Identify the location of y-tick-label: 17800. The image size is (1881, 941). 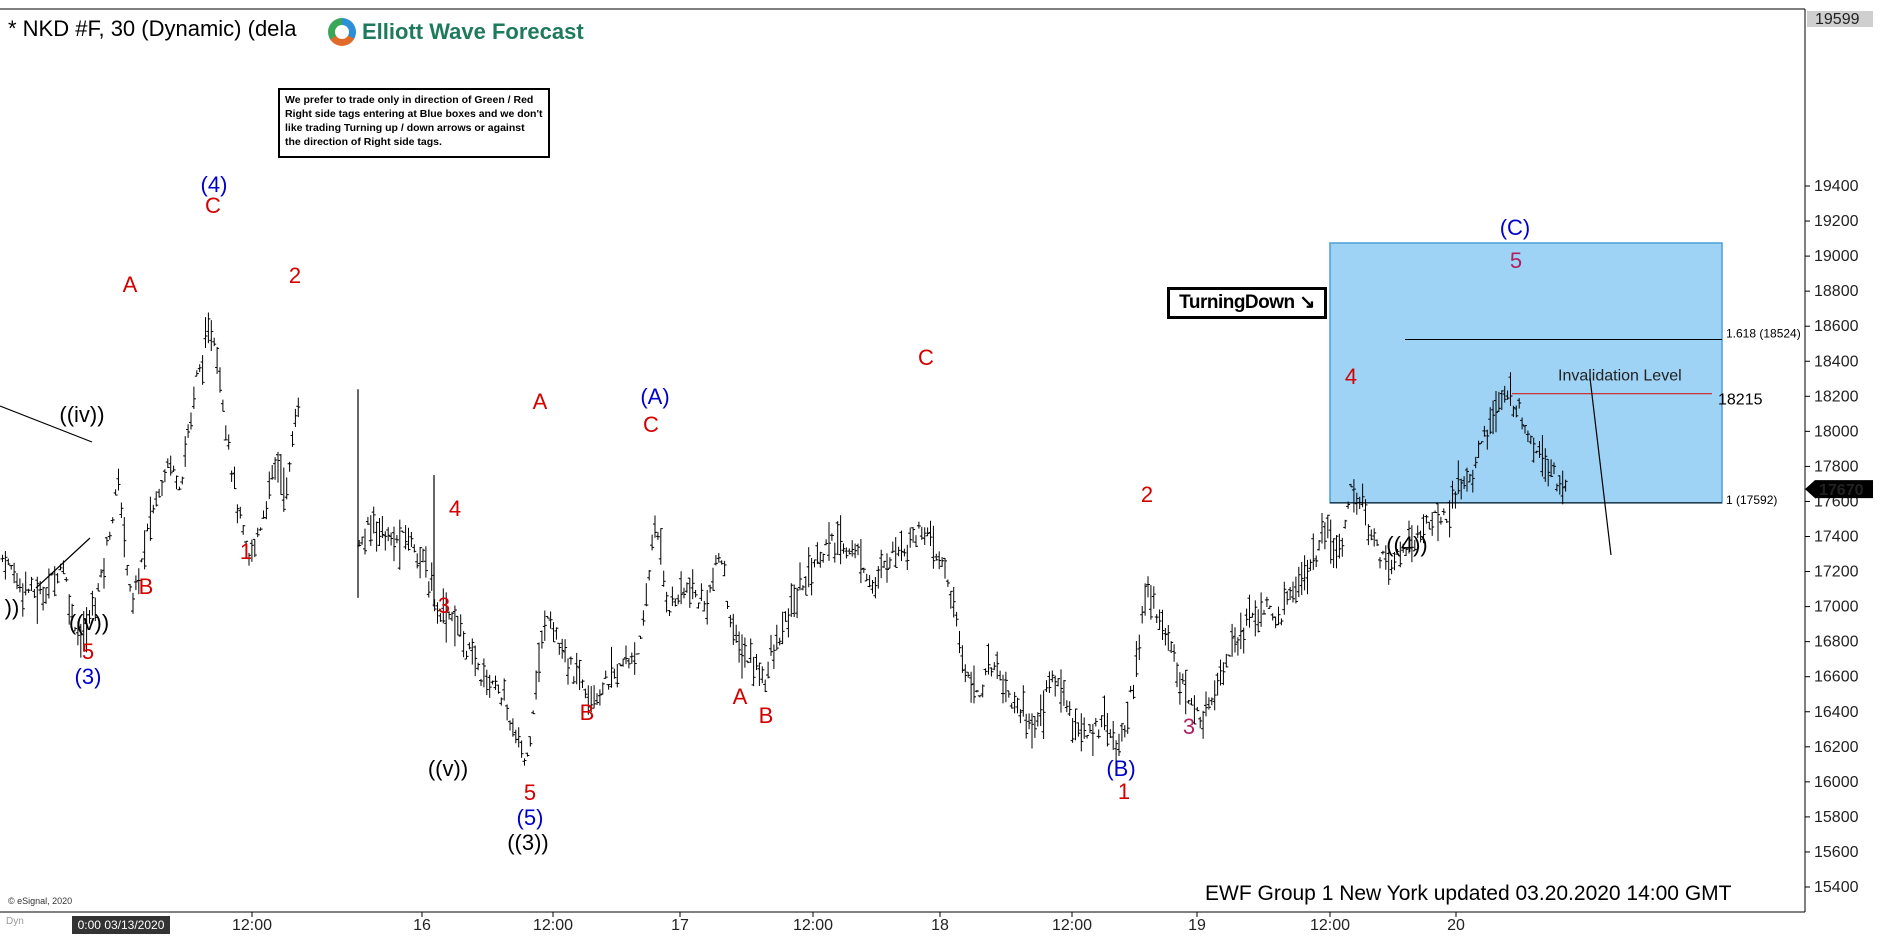
(1836, 466).